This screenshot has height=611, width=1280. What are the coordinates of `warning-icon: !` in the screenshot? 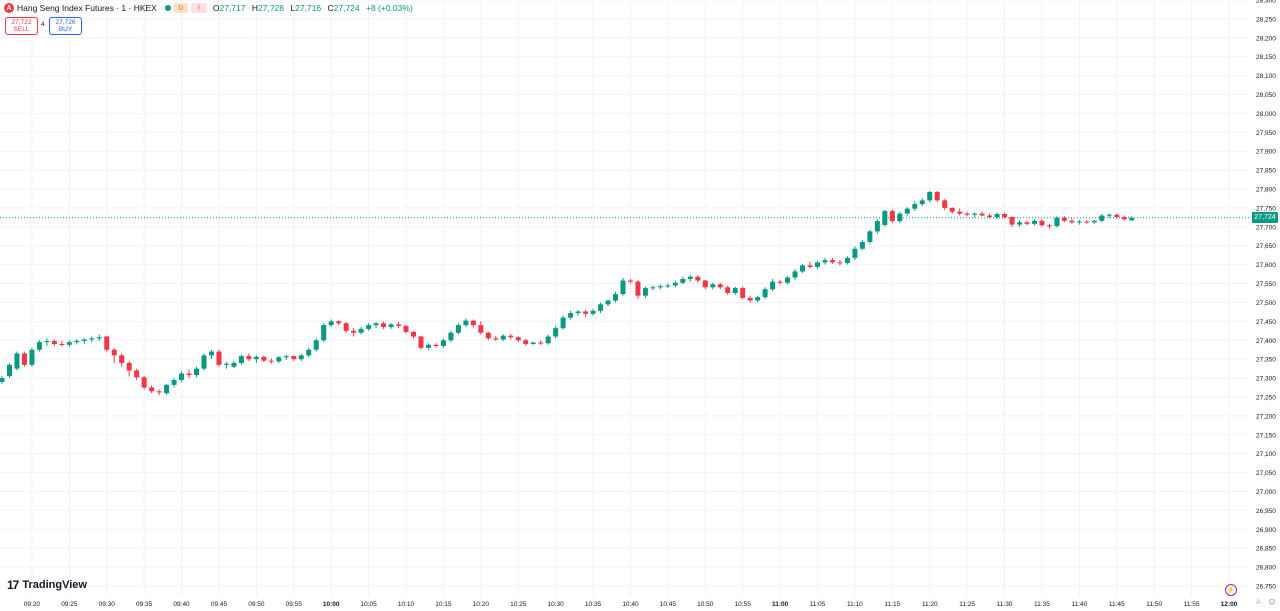 It's located at (198, 8).